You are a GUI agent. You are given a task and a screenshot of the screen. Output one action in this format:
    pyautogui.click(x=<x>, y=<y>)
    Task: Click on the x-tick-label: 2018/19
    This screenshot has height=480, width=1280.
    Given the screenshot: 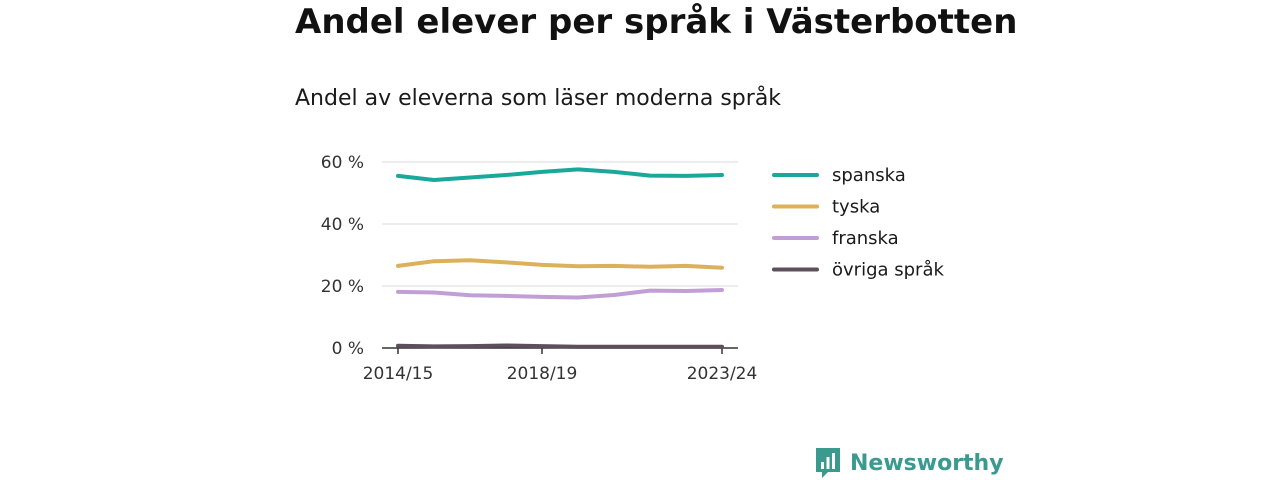 What is the action you would take?
    pyautogui.click(x=542, y=374)
    